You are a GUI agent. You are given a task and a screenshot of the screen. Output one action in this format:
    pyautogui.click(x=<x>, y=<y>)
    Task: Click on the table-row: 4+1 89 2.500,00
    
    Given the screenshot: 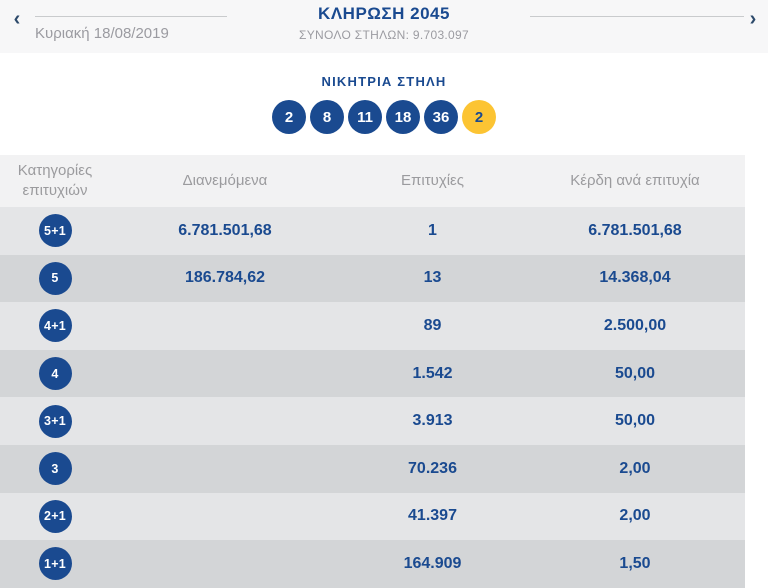 What is the action you would take?
    pyautogui.click(x=372, y=326)
    